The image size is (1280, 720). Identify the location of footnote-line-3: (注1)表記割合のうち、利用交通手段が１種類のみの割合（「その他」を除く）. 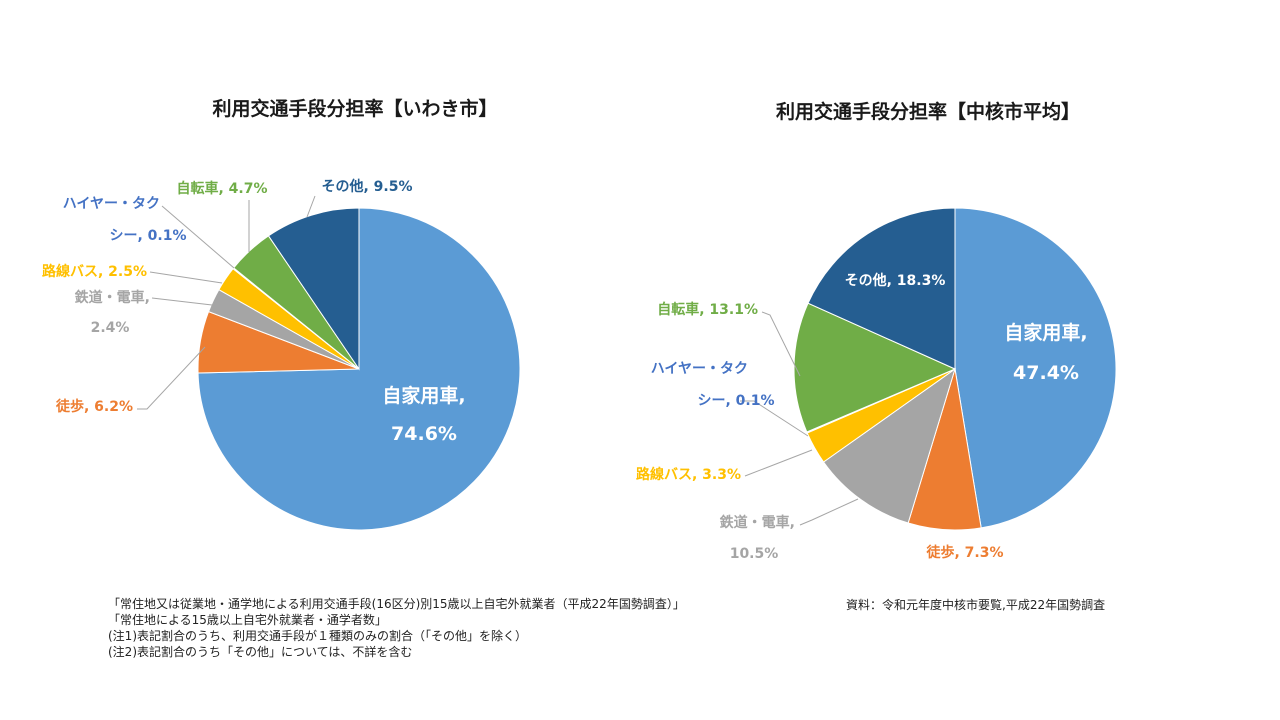
(318, 636).